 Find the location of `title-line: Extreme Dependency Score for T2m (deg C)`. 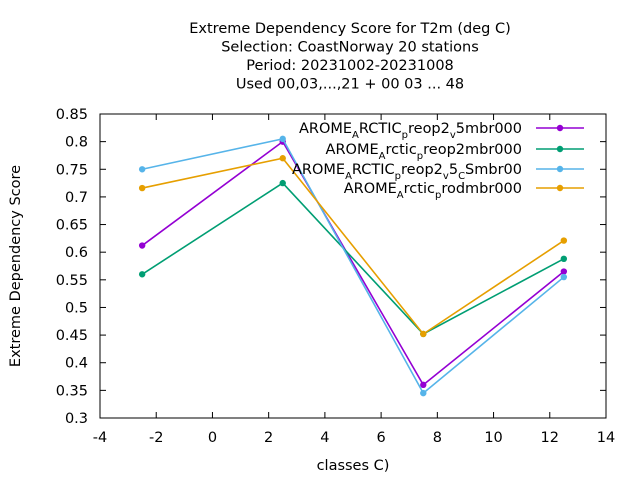

title-line: Extreme Dependency Score for T2m (deg C) is located at coordinates (350, 29).